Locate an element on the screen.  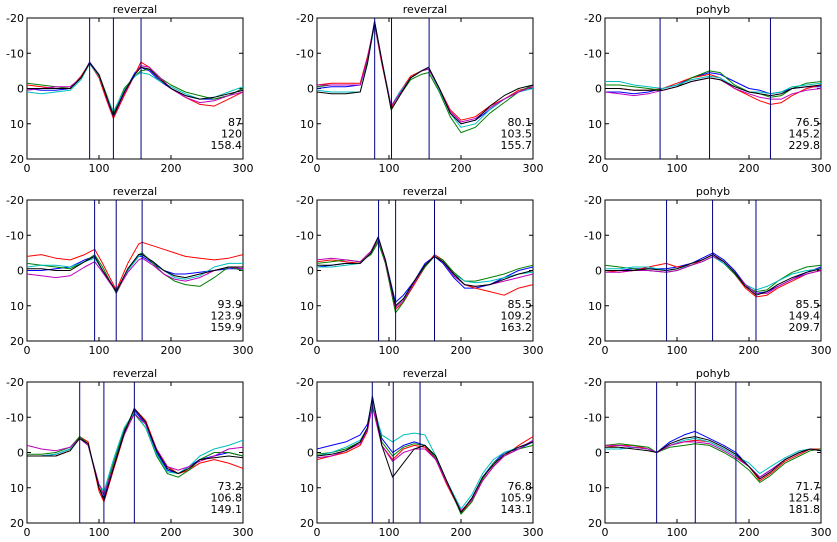
panel-title: pohyb is located at coordinates (713, 9).